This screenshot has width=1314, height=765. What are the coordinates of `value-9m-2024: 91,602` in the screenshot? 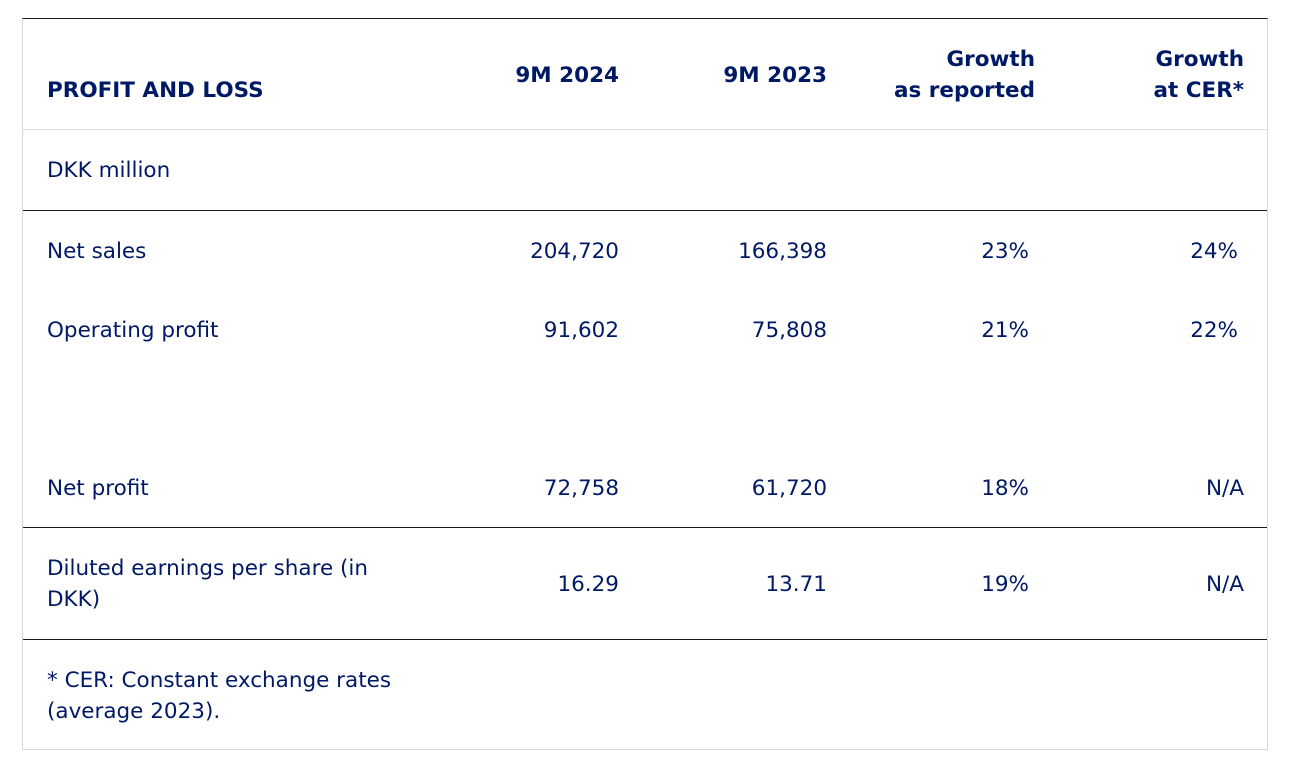 It's located at (581, 330).